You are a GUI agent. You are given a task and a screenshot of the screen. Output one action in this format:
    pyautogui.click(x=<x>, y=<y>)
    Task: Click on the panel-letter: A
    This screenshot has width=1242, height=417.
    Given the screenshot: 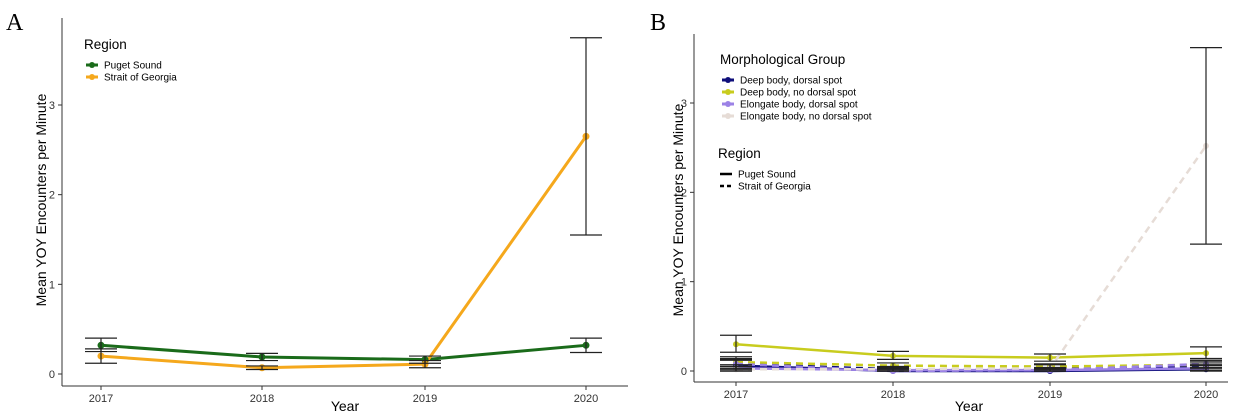 What is the action you would take?
    pyautogui.click(x=15, y=23)
    